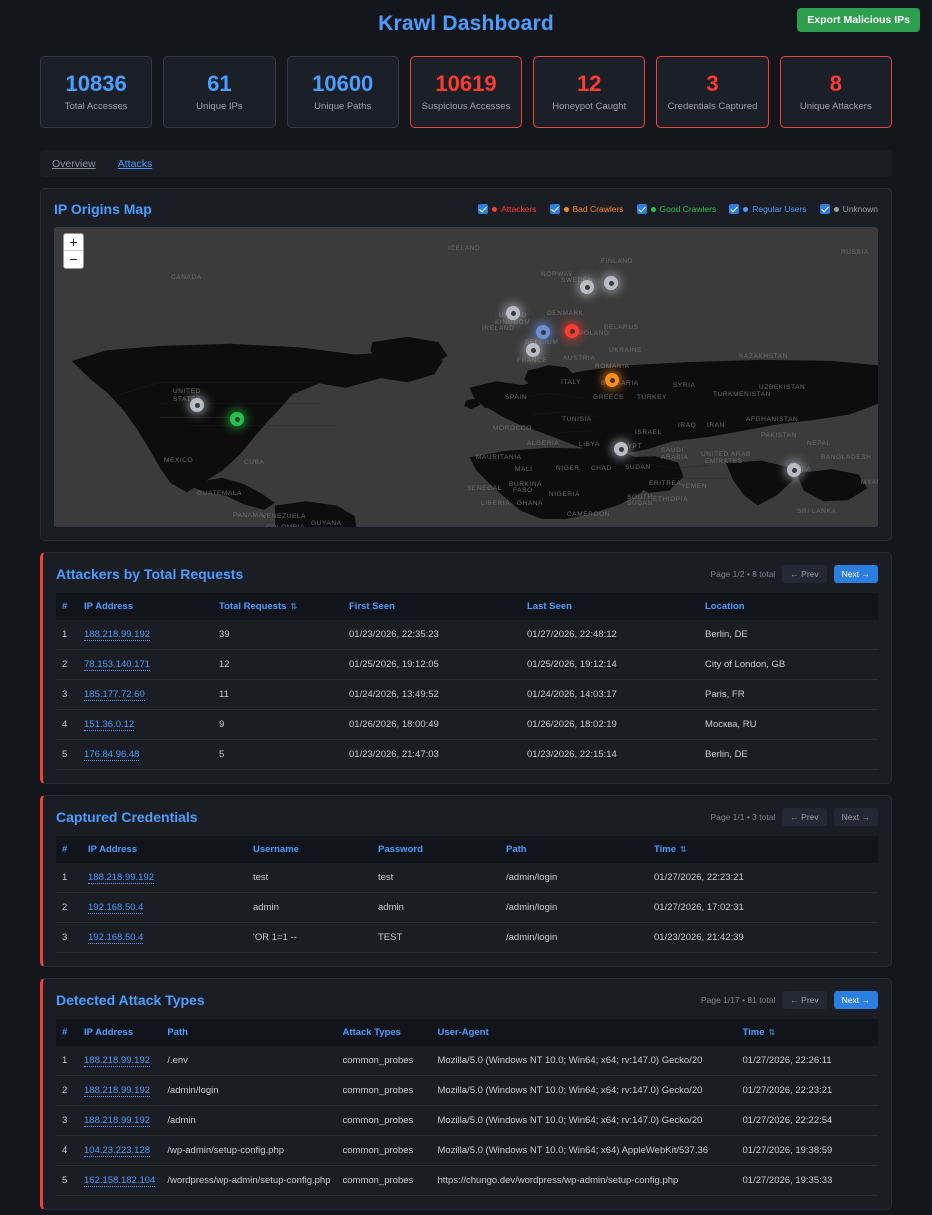 This screenshot has width=932, height=1215. I want to click on cell-path: /admin/login, so click(574, 907).